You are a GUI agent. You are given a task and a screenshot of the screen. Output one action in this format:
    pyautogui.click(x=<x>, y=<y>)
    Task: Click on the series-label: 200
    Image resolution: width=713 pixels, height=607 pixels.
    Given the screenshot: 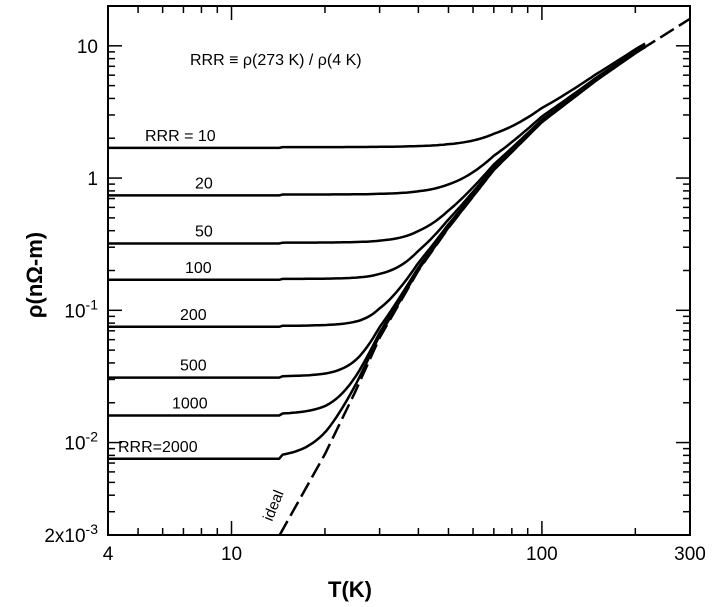 What is the action you would take?
    pyautogui.click(x=193, y=315)
    